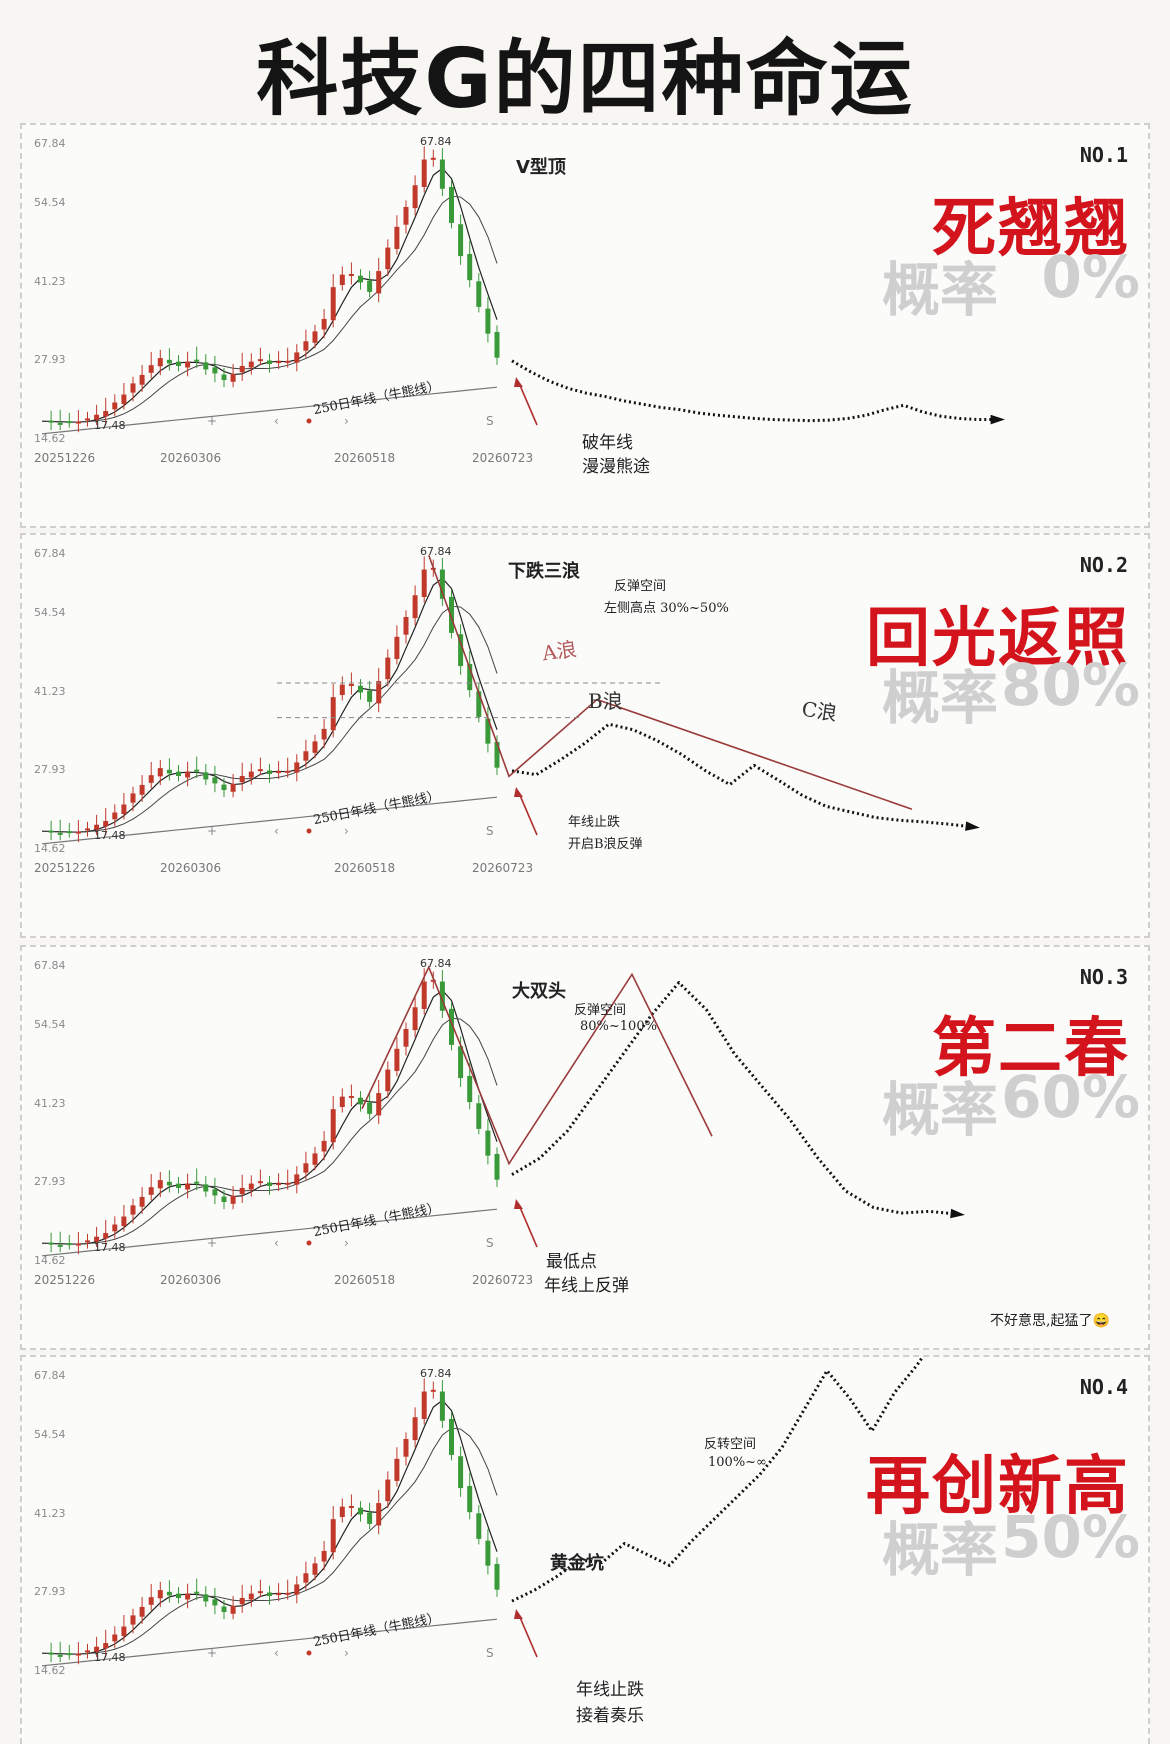 The image size is (1170, 1744). What do you see at coordinates (50, 848) in the screenshot?
I see `y-tick: 14.62` at bounding box center [50, 848].